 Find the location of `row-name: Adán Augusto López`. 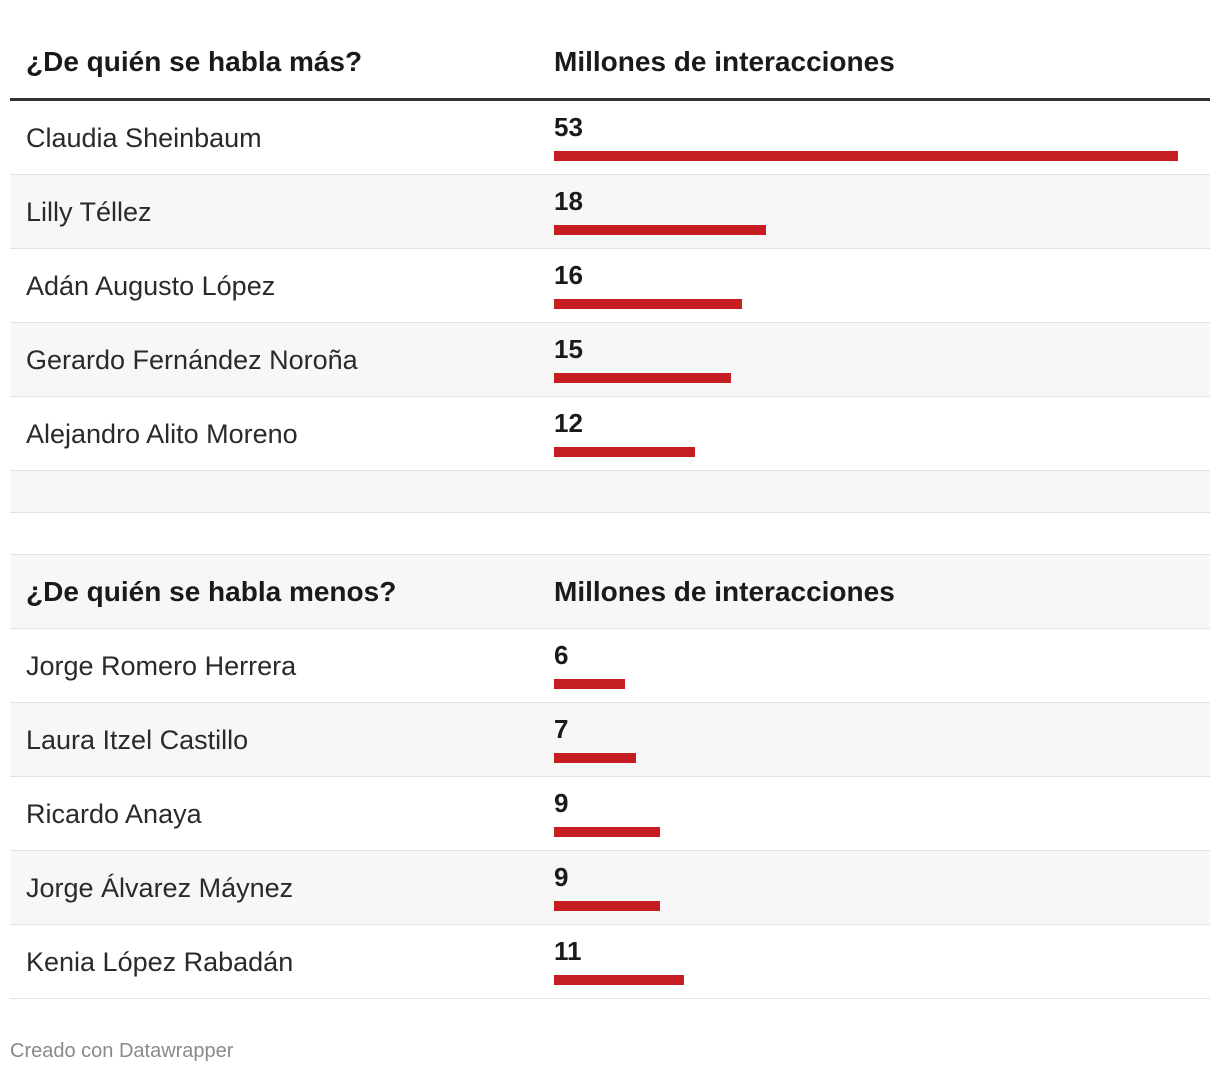

row-name: Adán Augusto López is located at coordinates (151, 286).